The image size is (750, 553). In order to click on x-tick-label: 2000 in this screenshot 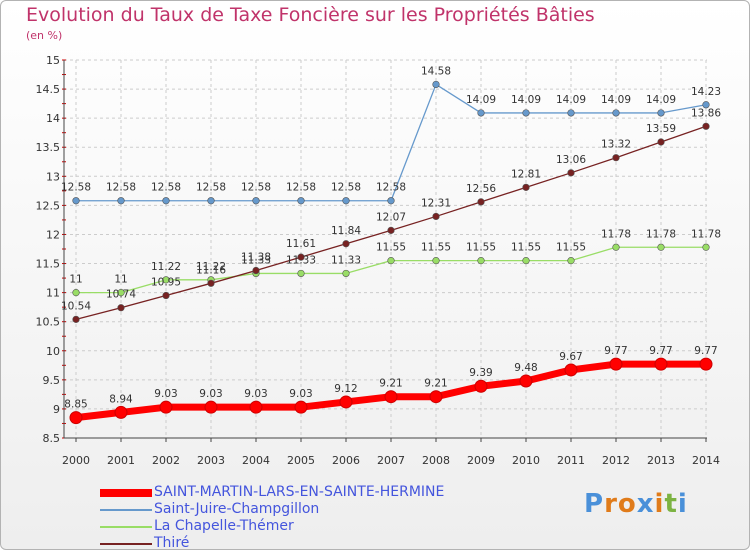, I will do `click(76, 460)`.